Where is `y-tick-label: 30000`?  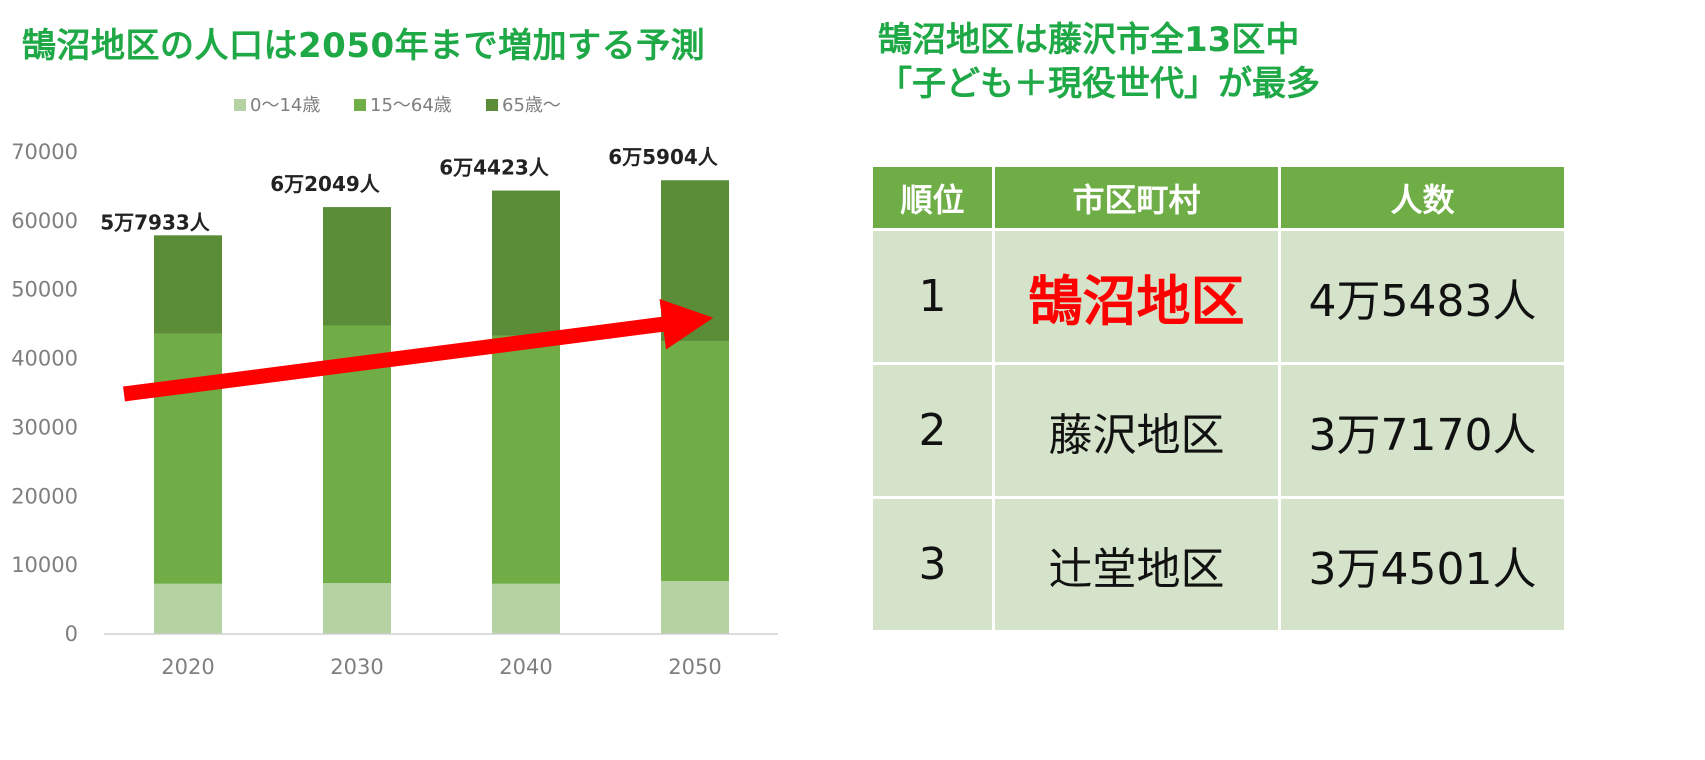 y-tick-label: 30000 is located at coordinates (44, 427).